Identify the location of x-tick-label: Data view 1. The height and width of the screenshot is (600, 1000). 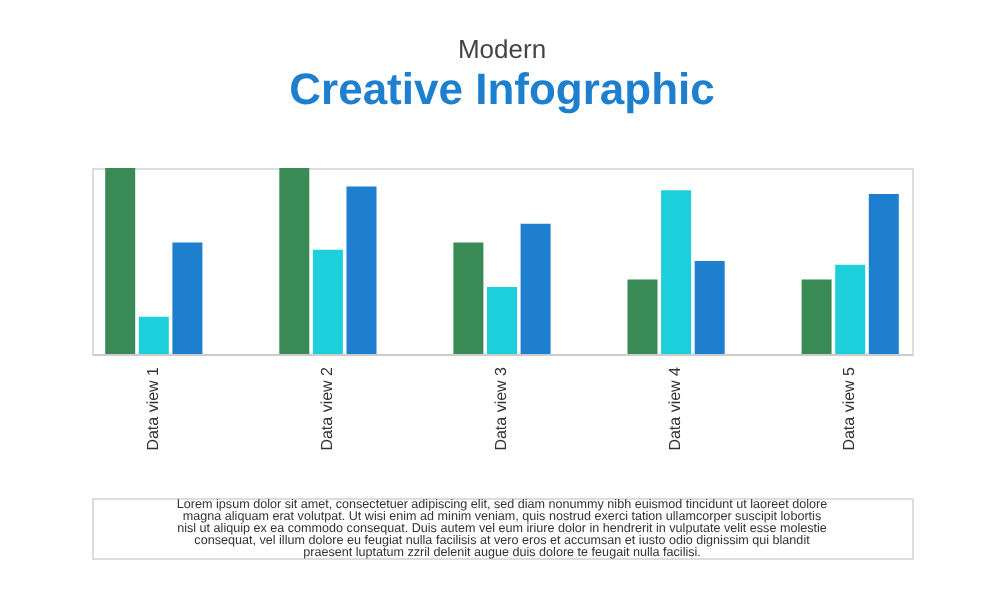
(152, 408).